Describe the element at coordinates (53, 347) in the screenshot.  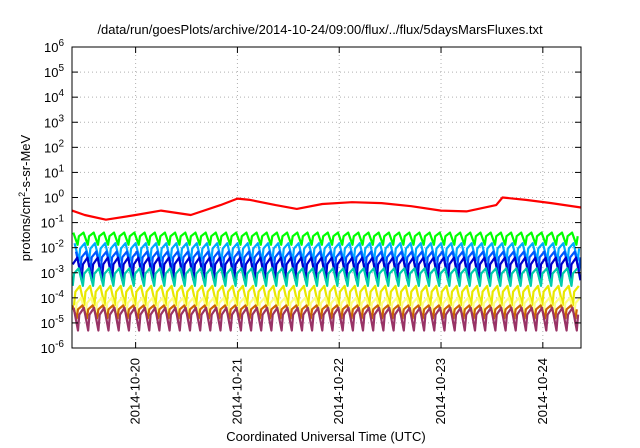
I see `y-tick-label: 10⁻⁶` at that location.